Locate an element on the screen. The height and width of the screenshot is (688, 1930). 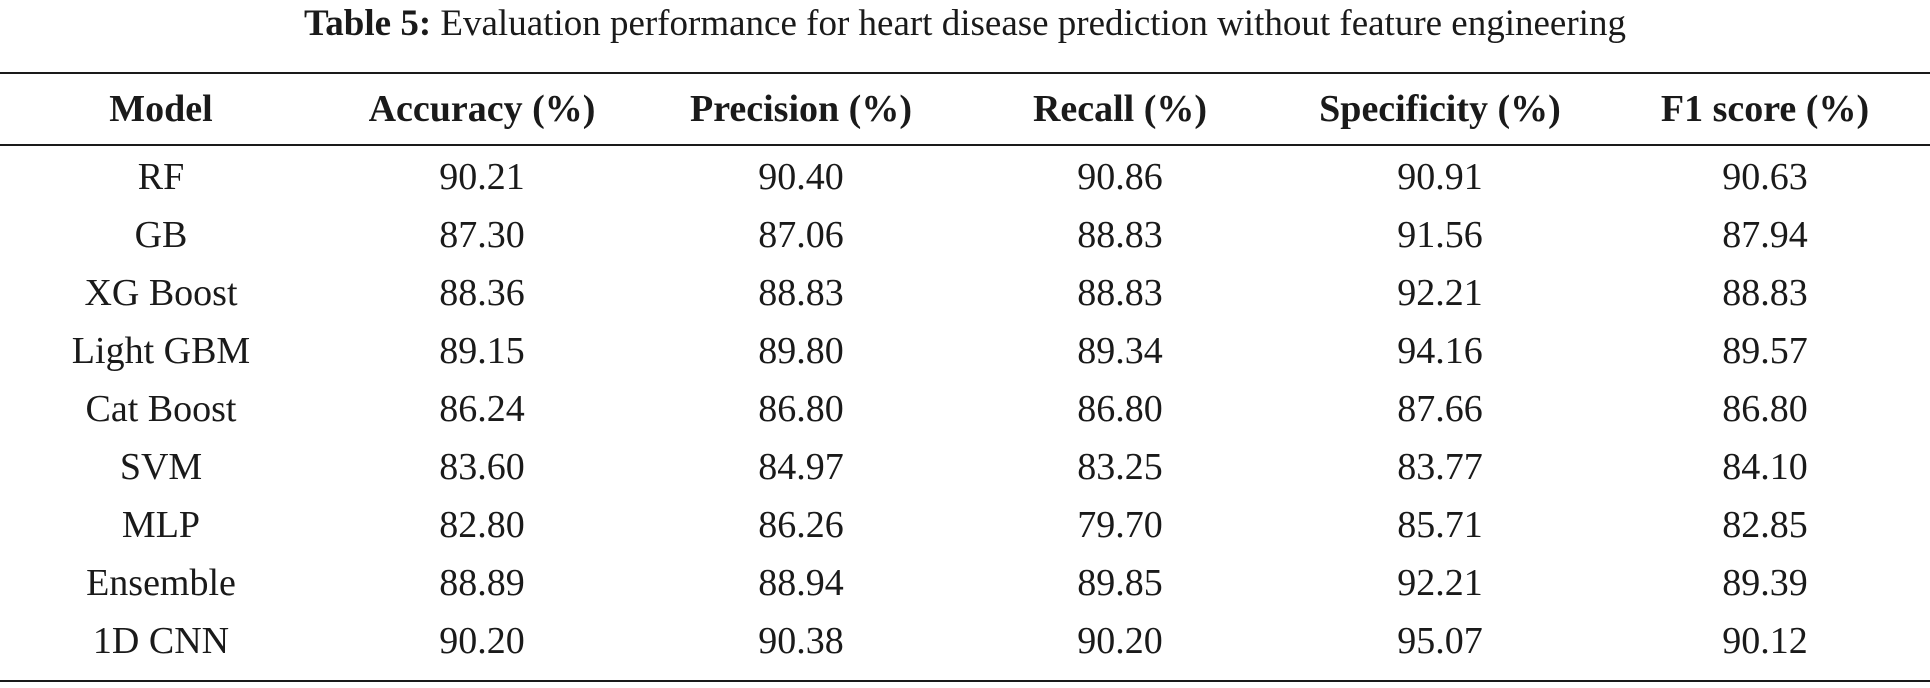
top-rule is located at coordinates (965, 73).